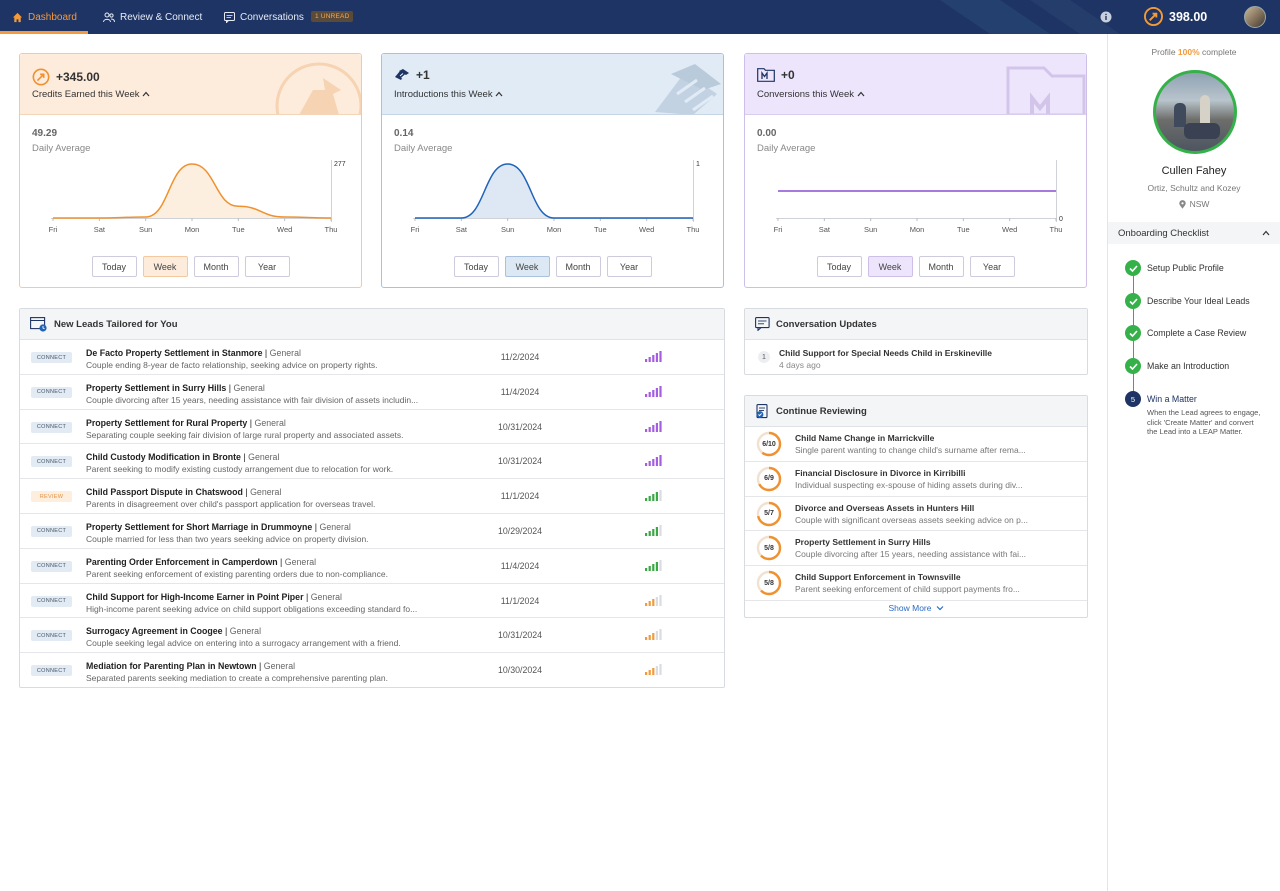  What do you see at coordinates (152, 17) in the screenshot?
I see `nav-tab-review-connect: Review & Connect` at bounding box center [152, 17].